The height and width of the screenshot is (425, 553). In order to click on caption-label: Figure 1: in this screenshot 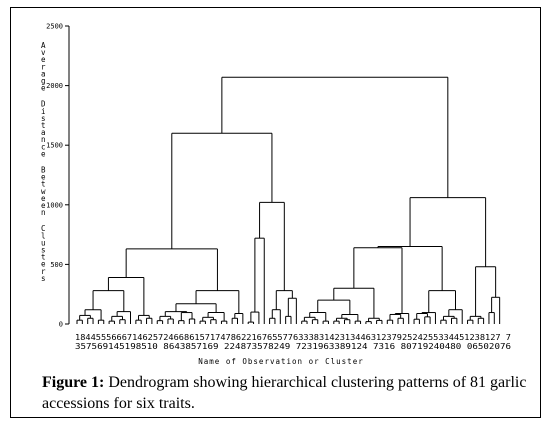, I will do `click(73, 382)`.